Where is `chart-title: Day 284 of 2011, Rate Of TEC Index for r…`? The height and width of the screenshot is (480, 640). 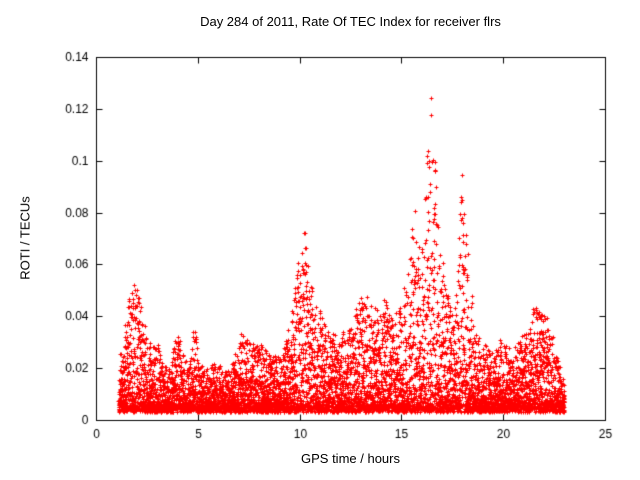
chart-title: Day 284 of 2011, Rate Of TEC Index for r… is located at coordinates (350, 21).